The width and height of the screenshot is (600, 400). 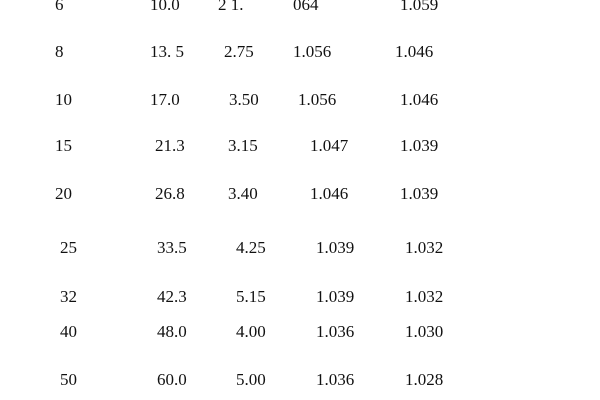 I want to click on table-cell: 1.030, so click(x=424, y=331).